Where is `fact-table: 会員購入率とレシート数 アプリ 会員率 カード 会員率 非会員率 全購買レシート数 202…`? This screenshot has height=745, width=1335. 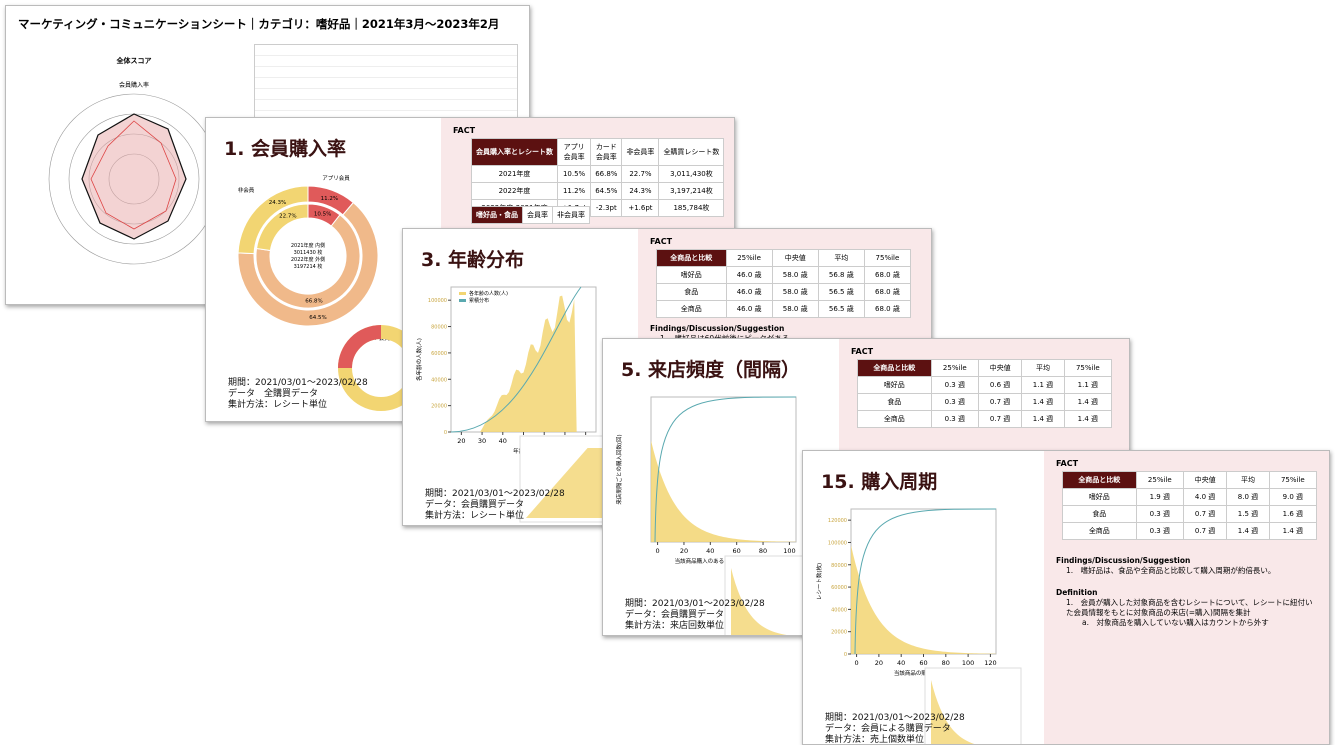 fact-table: 会員購入率とレシート数 アプリ 会員率 カード 会員率 非会員率 全購買レシート数 202… is located at coordinates (598, 177).